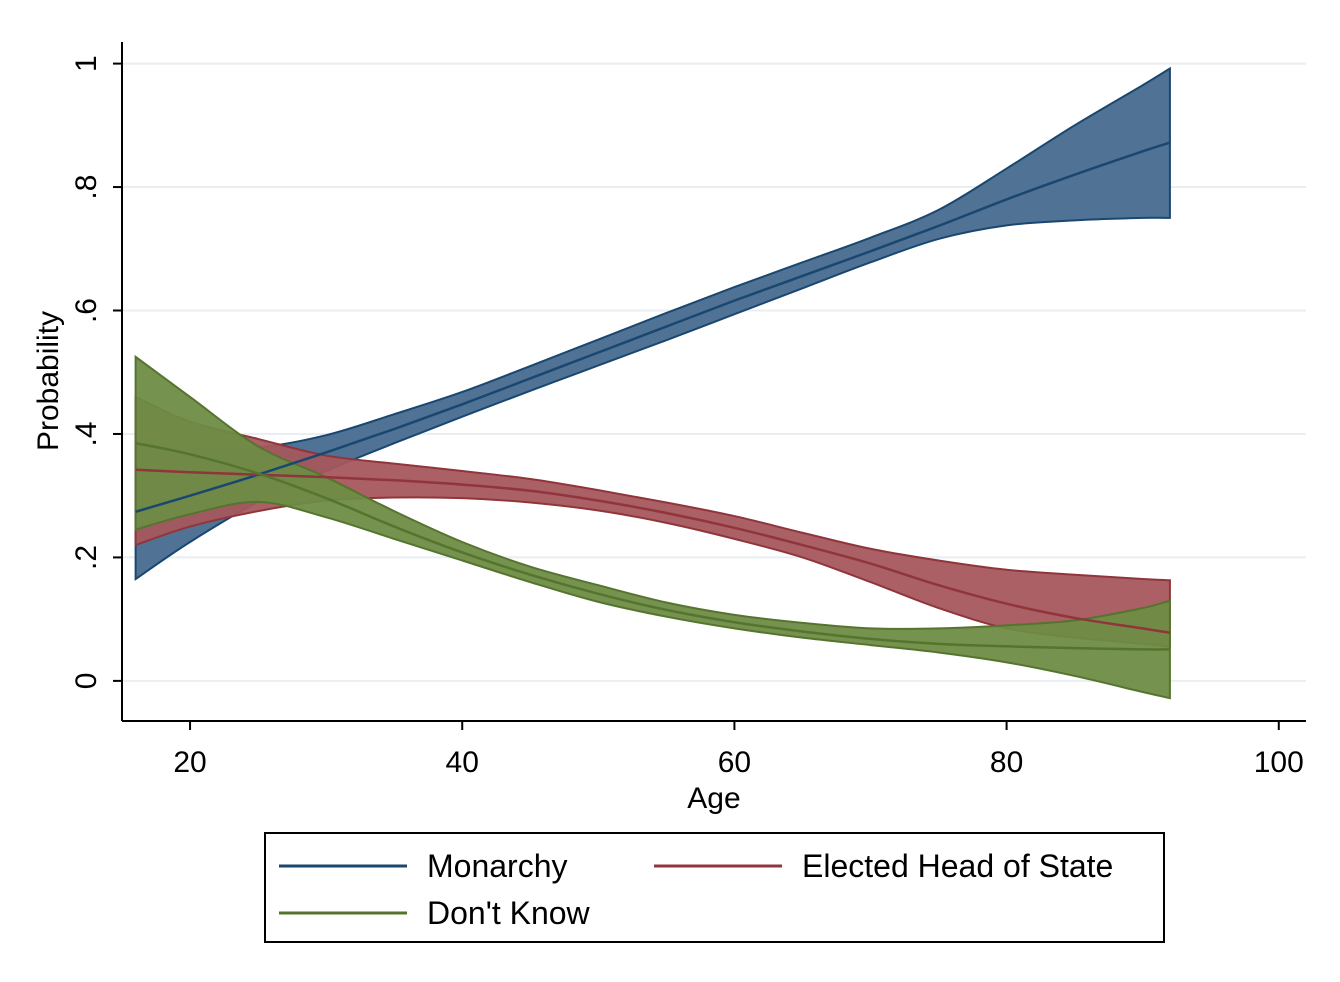 The width and height of the screenshot is (1340, 982). I want to click on legend-box, so click(714, 887).